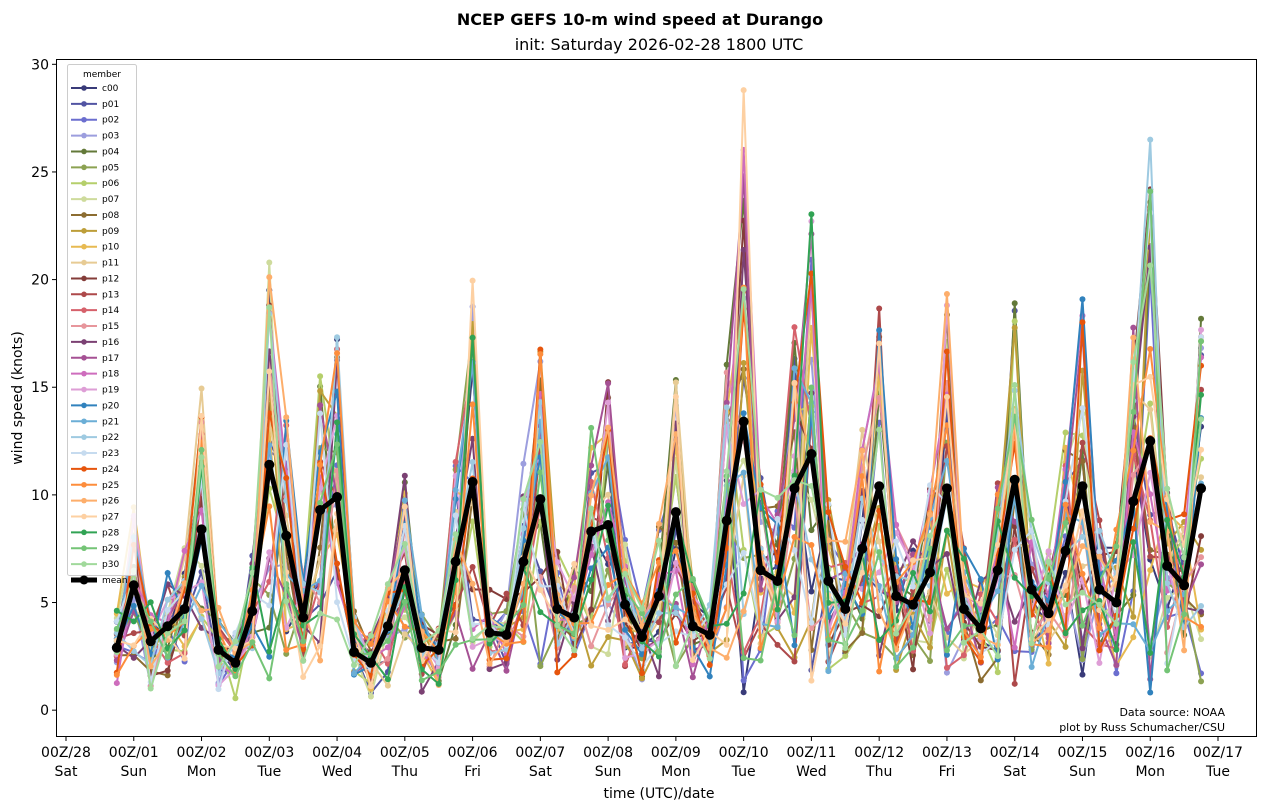  I want to click on data-point-p02, so click(1116, 673).